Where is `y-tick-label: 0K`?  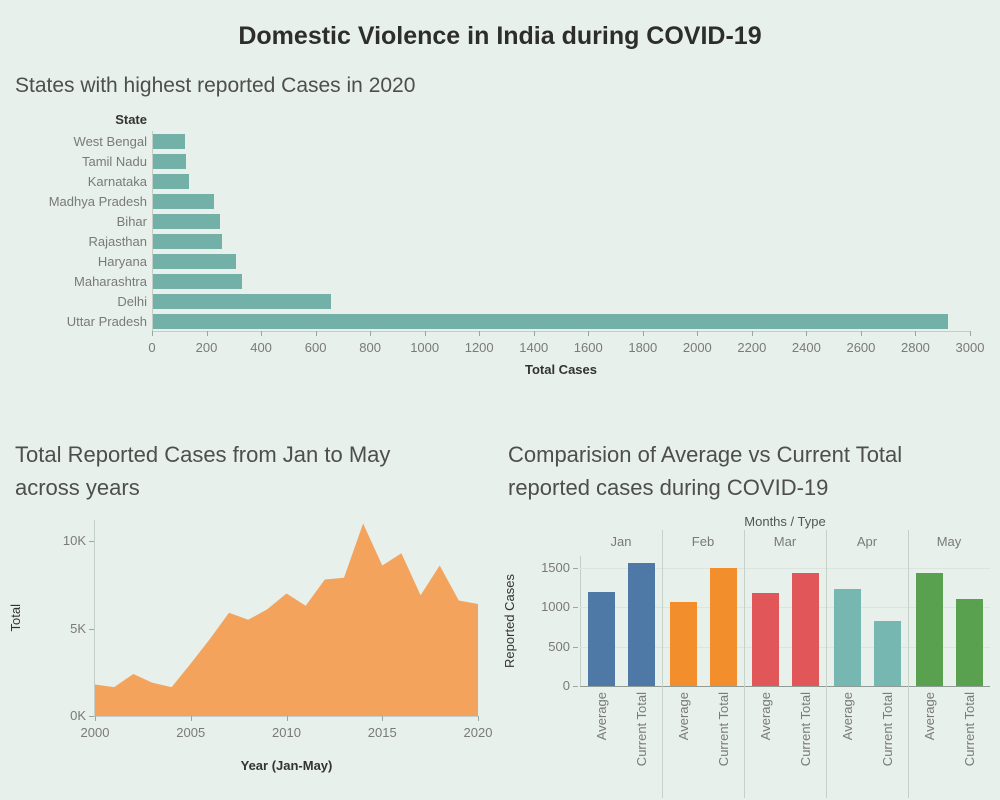 y-tick-label: 0K is located at coordinates (78, 715).